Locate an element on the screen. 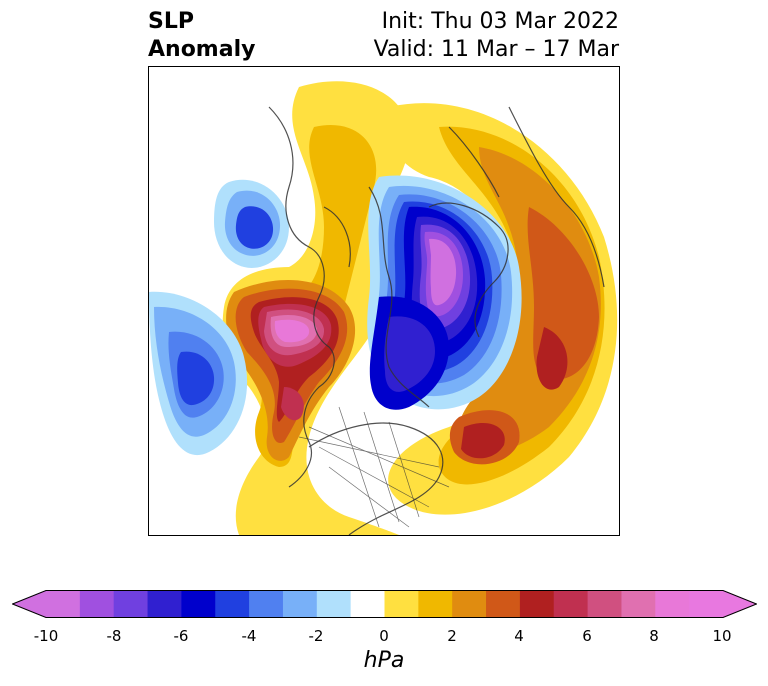 This screenshot has width=768, height=686. colorbar-over-arrow is located at coordinates (740, 604).